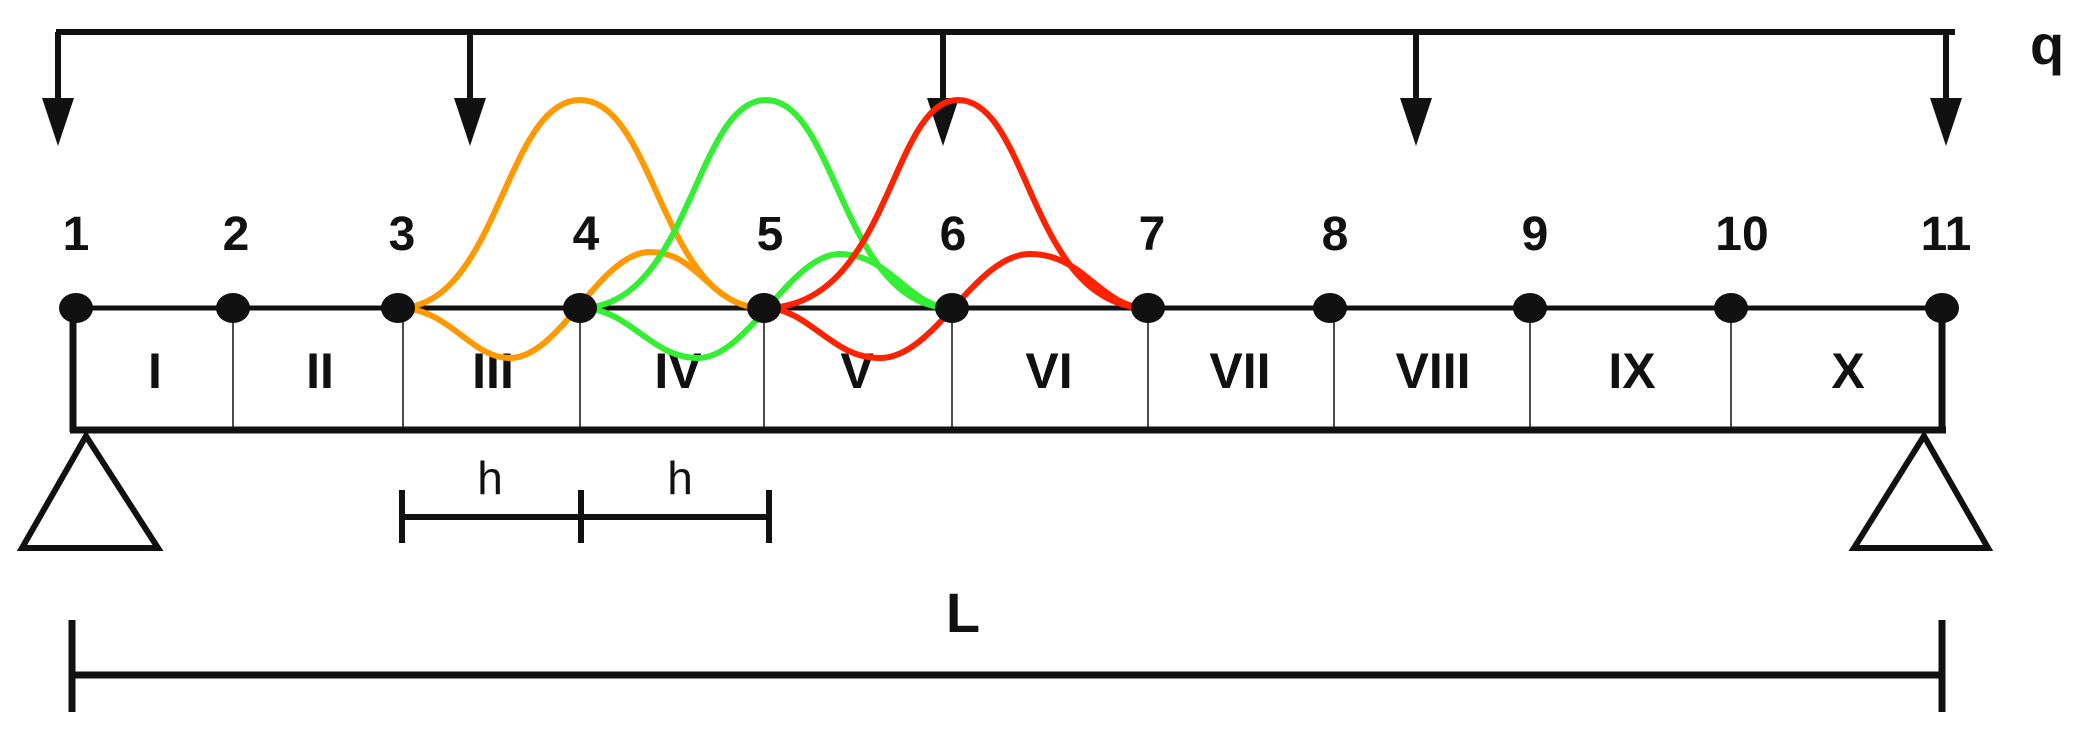 The width and height of the screenshot is (2080, 738). Describe the element at coordinates (1631, 371) in the screenshot. I see `segment-label-9: IX` at that location.